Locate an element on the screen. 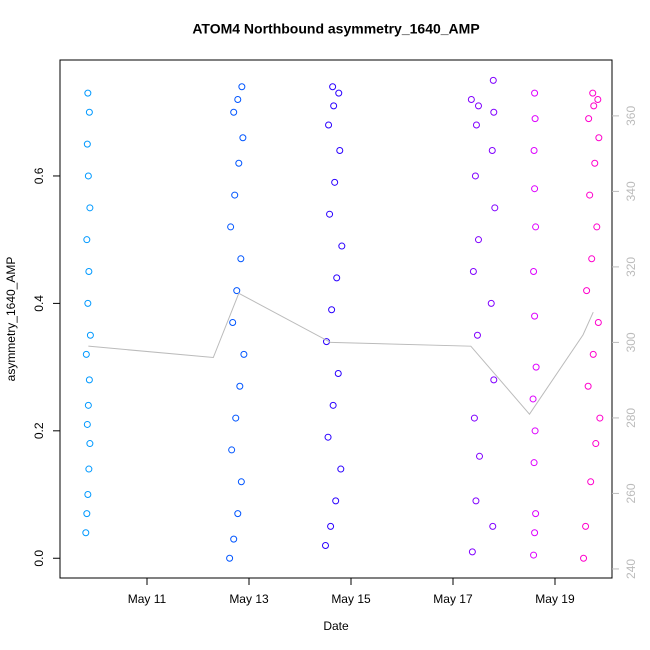 This screenshot has width=650, height=650. y2-tick-label: 280 is located at coordinates (631, 418).